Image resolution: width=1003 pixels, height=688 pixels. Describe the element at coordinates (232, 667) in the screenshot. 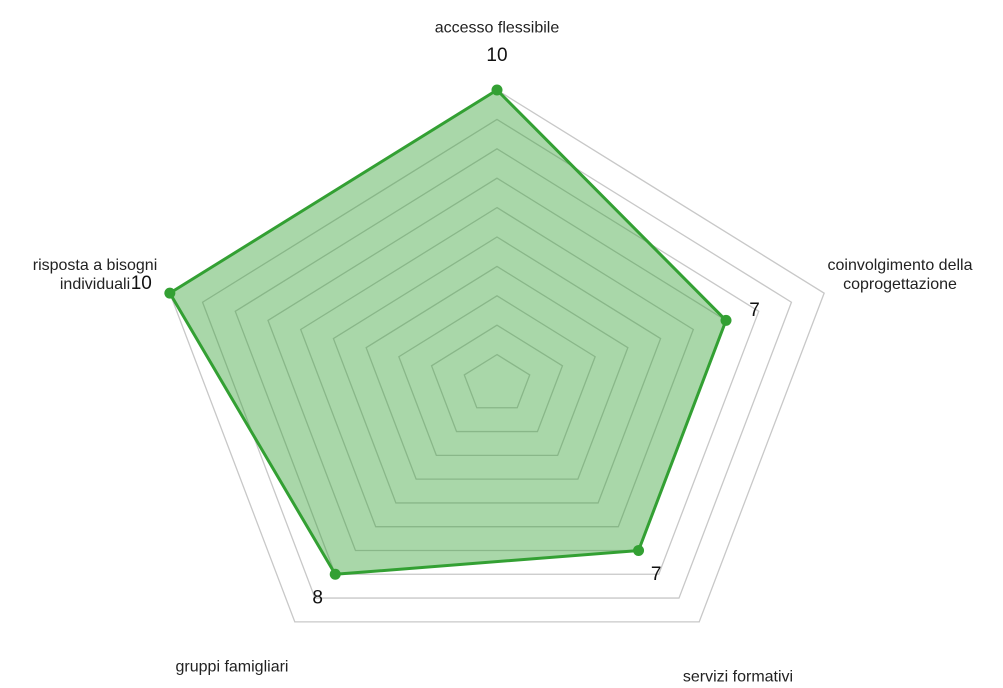

I see `category-label: gruppi famigliari` at that location.